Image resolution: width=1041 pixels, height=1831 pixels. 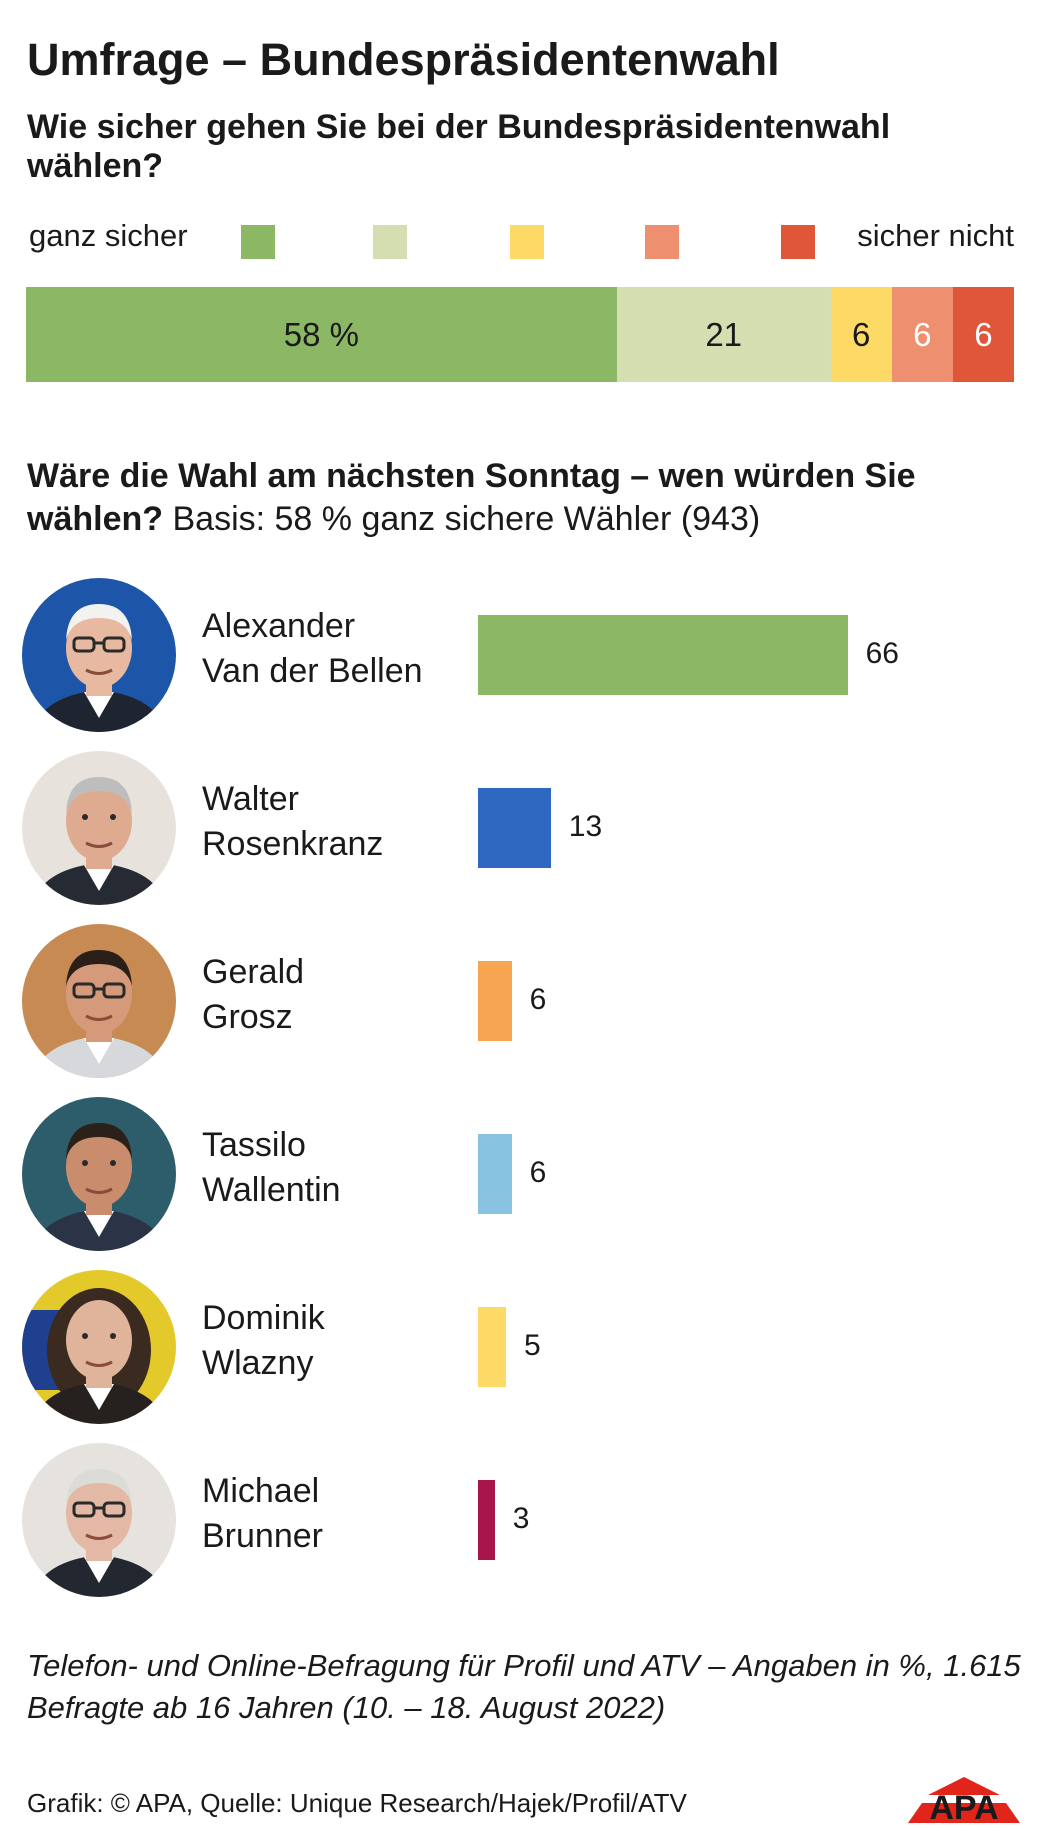 What do you see at coordinates (99, 1001) in the screenshot?
I see `portrait-grosz` at bounding box center [99, 1001].